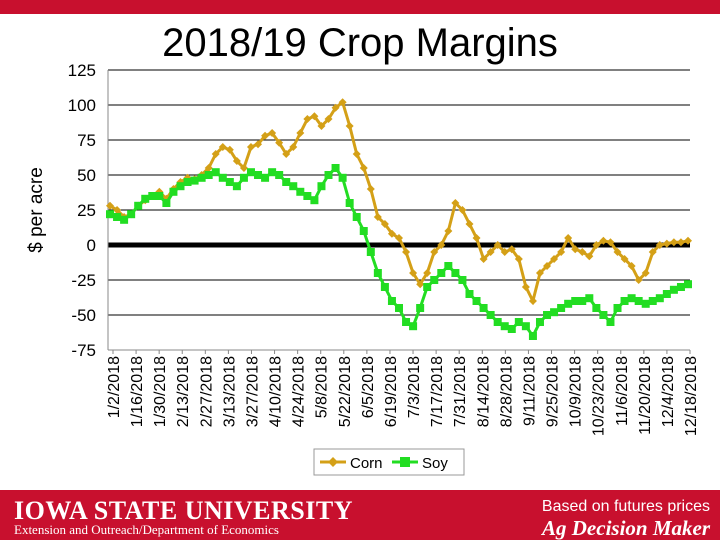  I want to click on soy-legend-label: Soy, so click(435, 463).